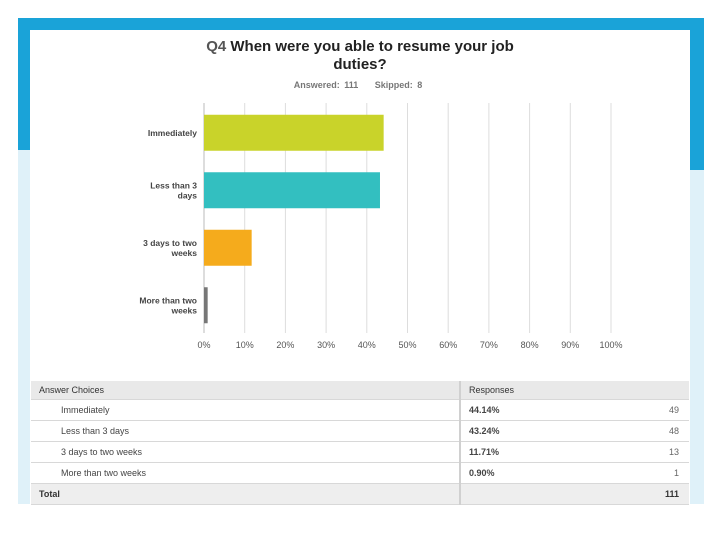 This screenshot has width=720, height=540. What do you see at coordinates (407, 345) in the screenshot?
I see `x-tick-label: 50%` at bounding box center [407, 345].